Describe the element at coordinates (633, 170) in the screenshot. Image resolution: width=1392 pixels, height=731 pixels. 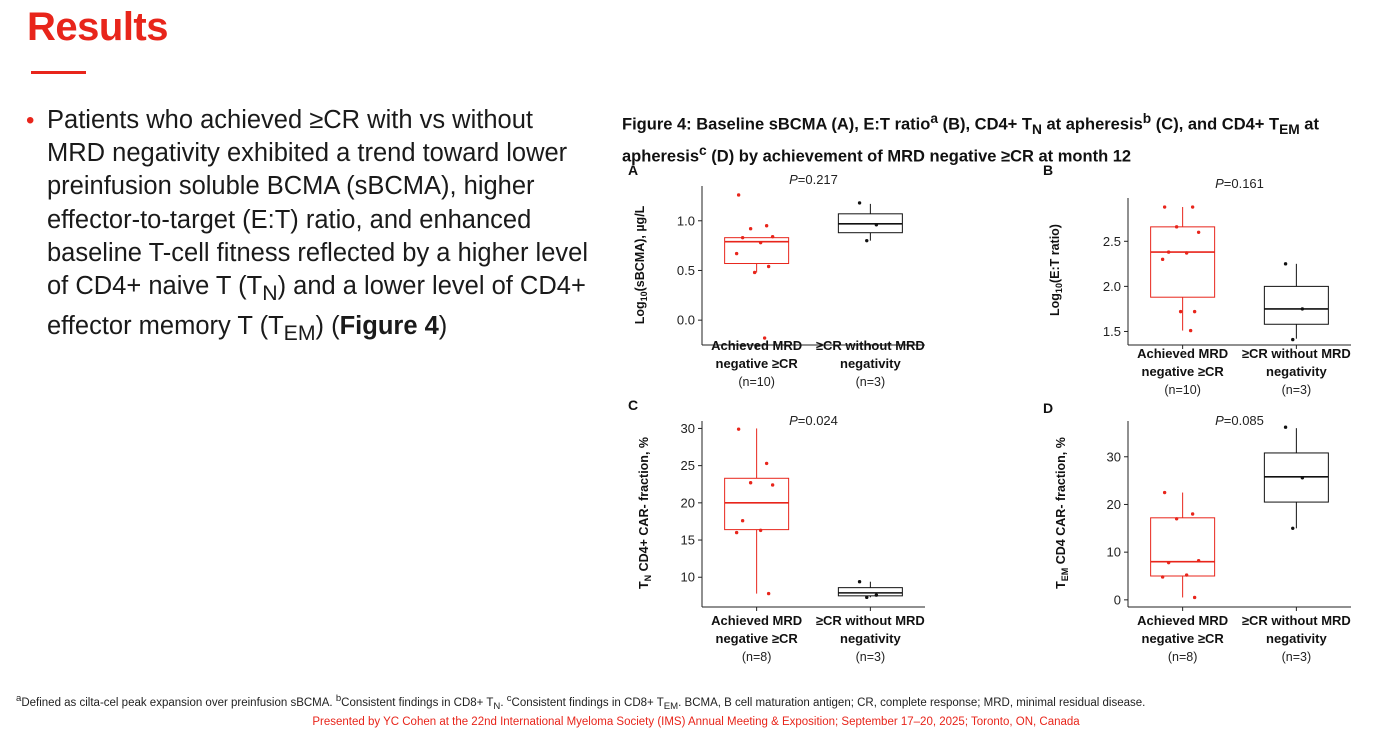
I see `panel-letter: A` at that location.